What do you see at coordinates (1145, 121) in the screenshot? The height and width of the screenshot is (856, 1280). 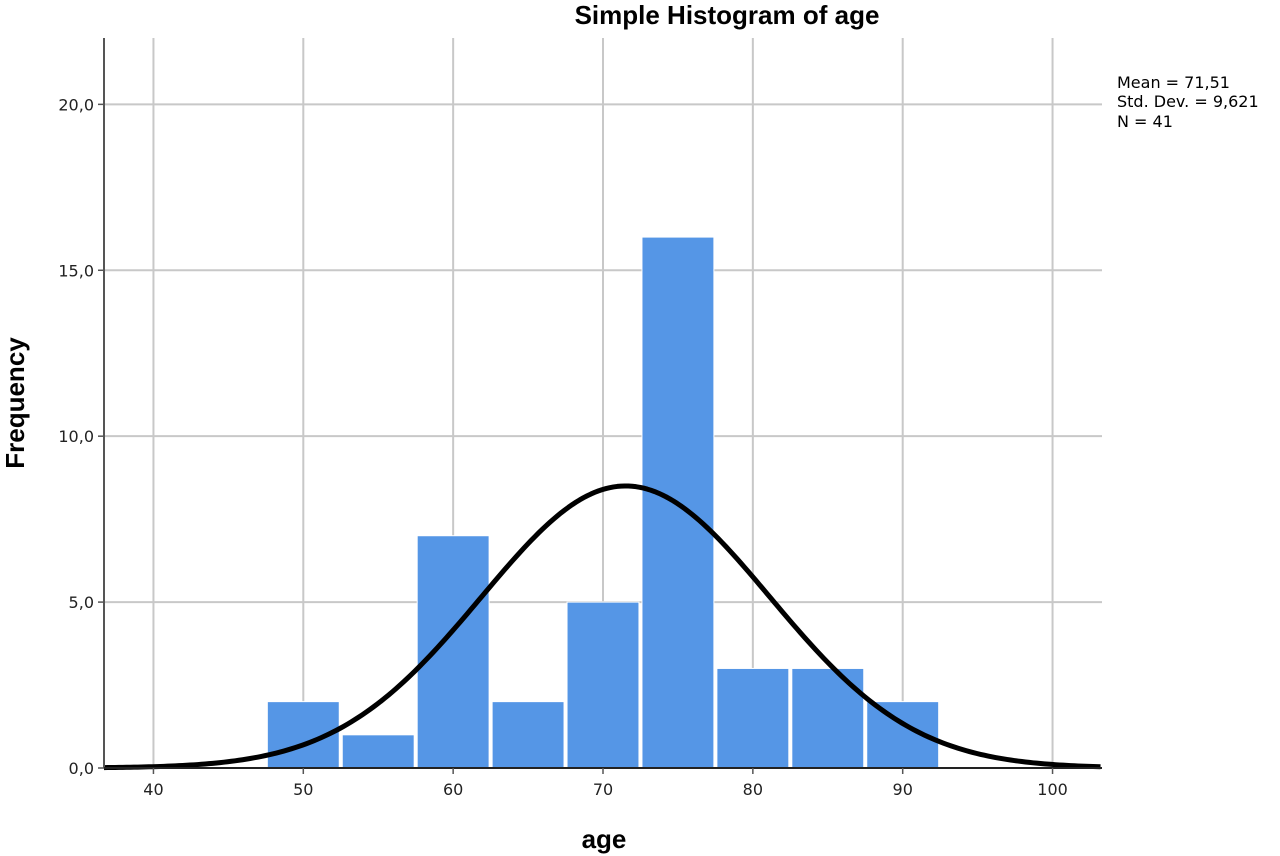 I see `stats-n: N = 41` at bounding box center [1145, 121].